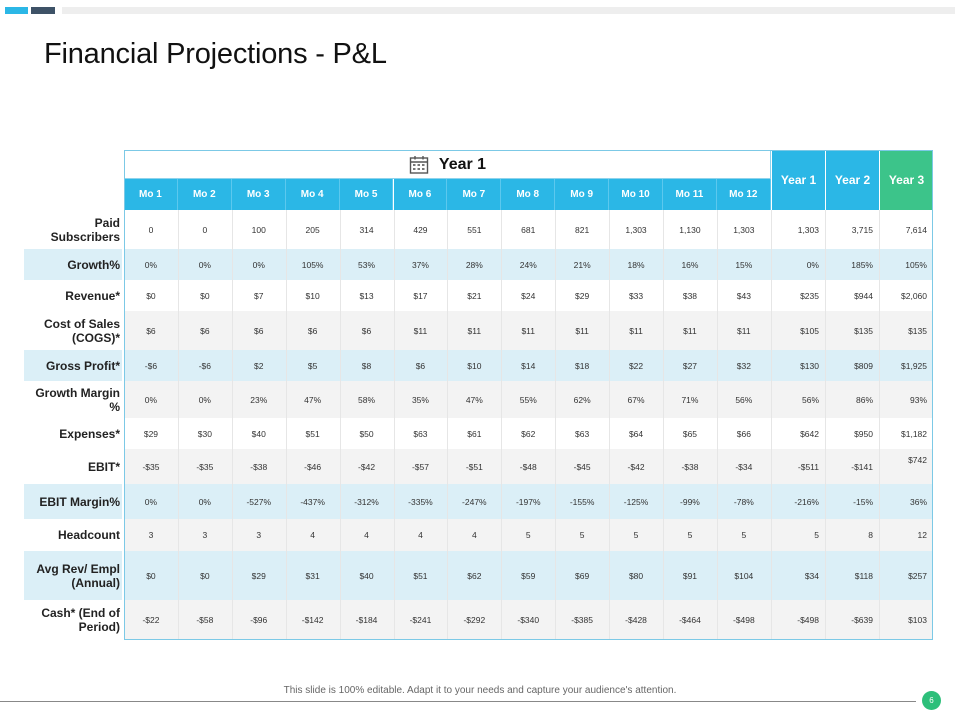 The image size is (960, 720). What do you see at coordinates (914, 295) in the screenshot?
I see `year-cell: $2,060` at bounding box center [914, 295].